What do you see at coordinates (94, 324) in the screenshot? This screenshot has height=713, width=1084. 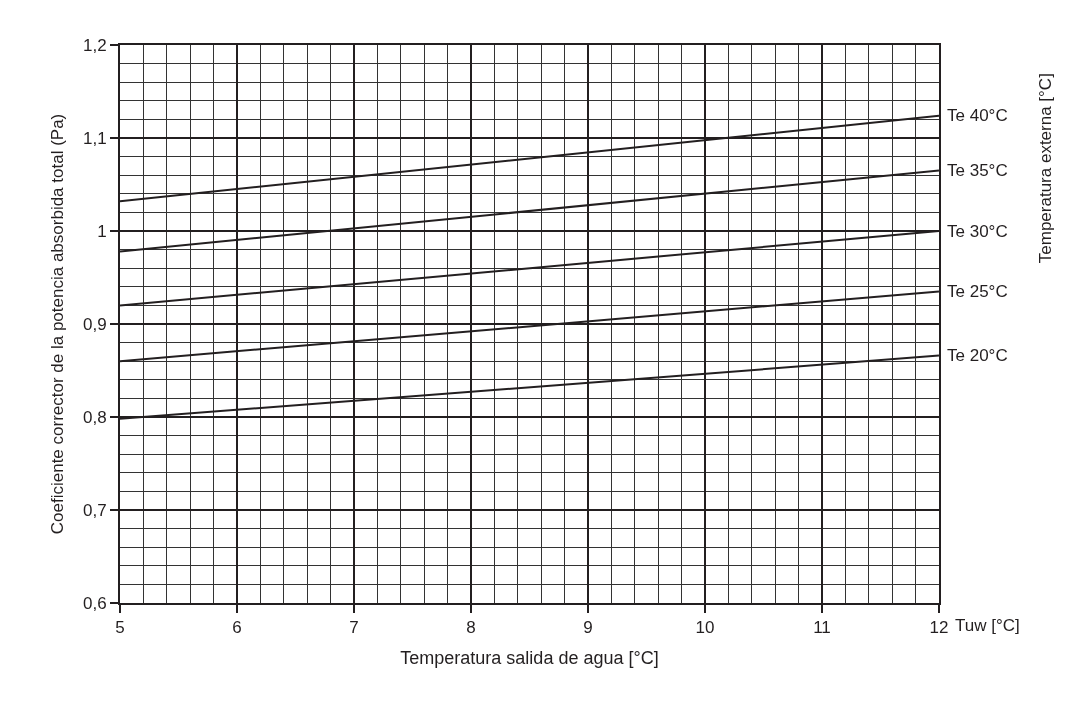 I see `y-tick-label: 0,9` at bounding box center [94, 324].